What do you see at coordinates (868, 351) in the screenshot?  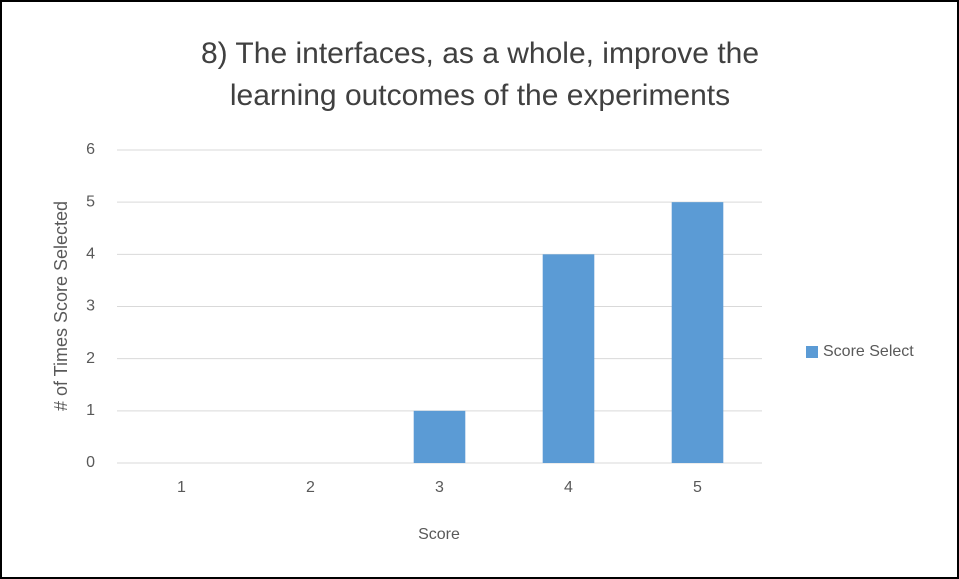 I see `legend-label: Score Select` at bounding box center [868, 351].